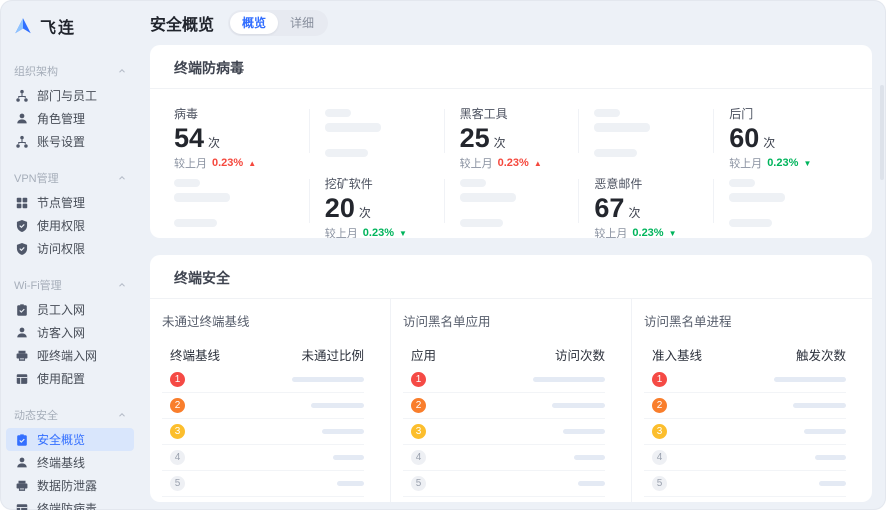 The width and height of the screenshot is (886, 510). I want to click on sidebar-section-header: Wi-Fi管理, so click(70, 285).